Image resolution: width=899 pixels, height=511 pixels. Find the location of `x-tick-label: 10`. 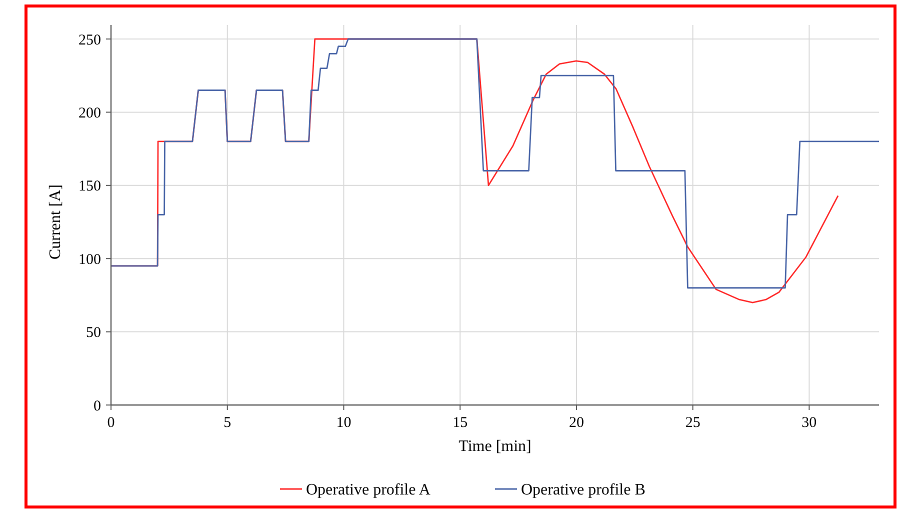

x-tick-label: 10 is located at coordinates (344, 423).